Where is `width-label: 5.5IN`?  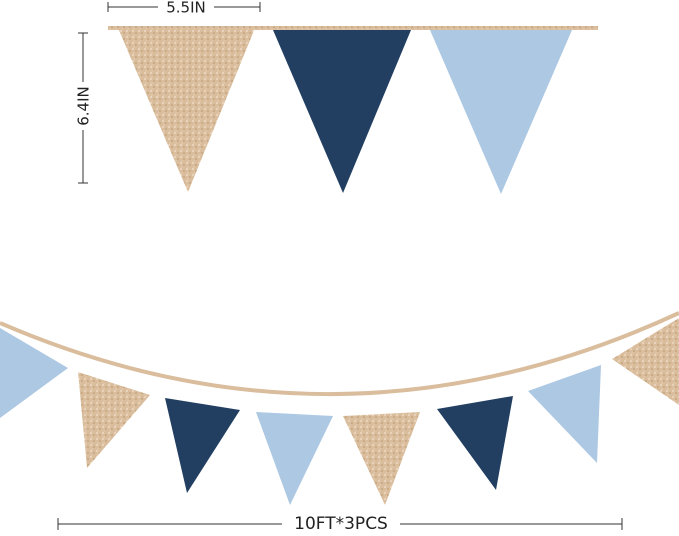
width-label: 5.5IN is located at coordinates (186, 8).